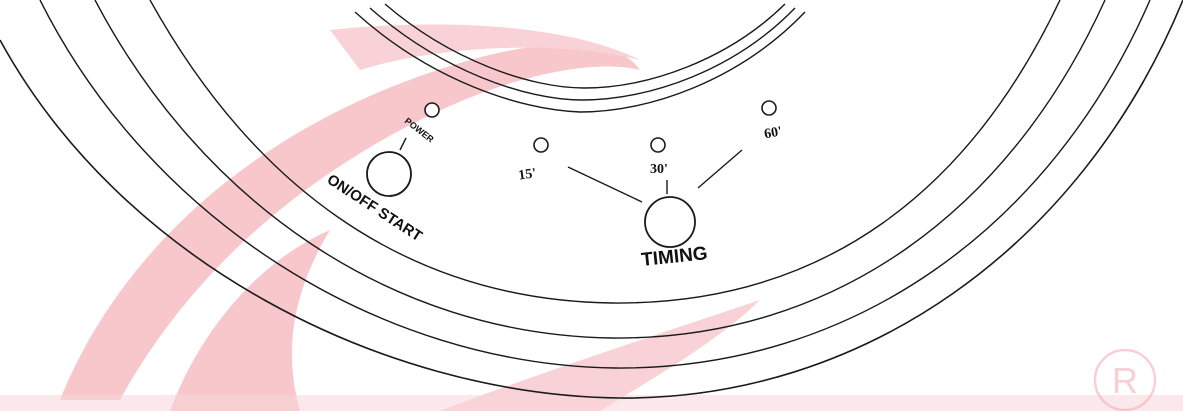 The width and height of the screenshot is (1183, 411). Describe the element at coordinates (527, 174) in the screenshot. I see `timer-label-15: 15'` at that location.